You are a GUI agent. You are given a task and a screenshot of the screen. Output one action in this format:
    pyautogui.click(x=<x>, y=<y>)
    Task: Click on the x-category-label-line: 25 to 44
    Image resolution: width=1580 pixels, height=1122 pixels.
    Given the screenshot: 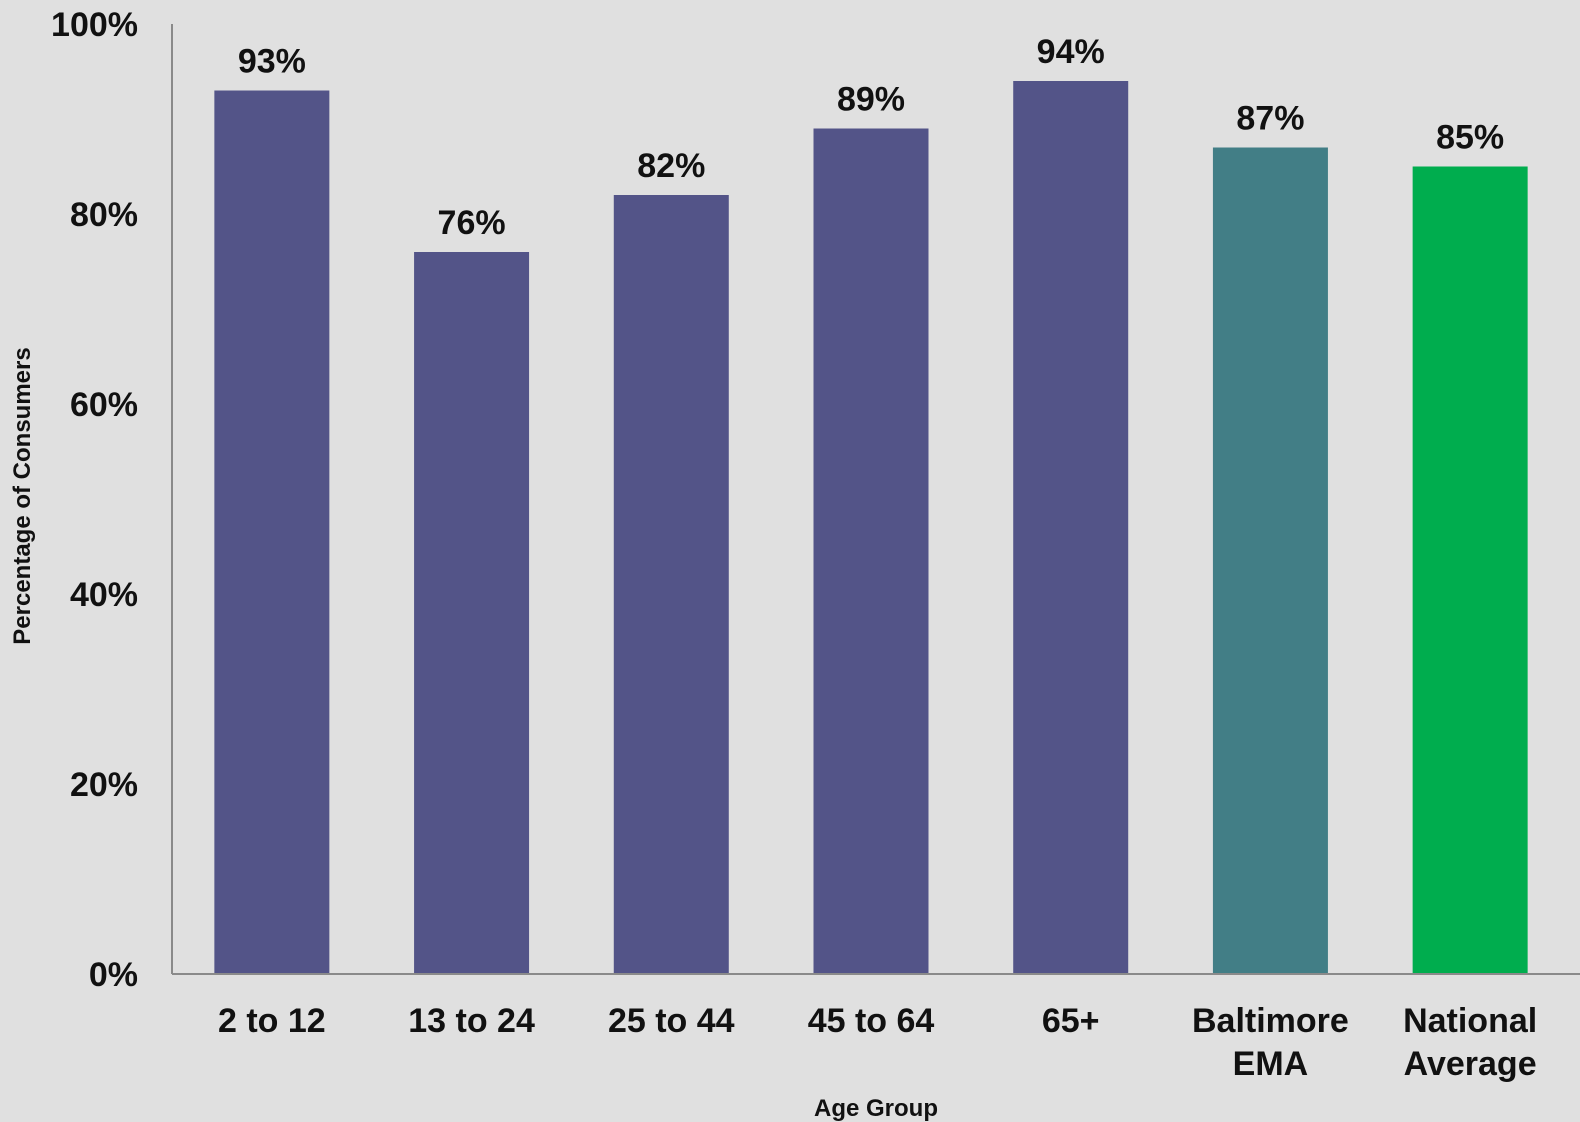 What is the action you would take?
    pyautogui.click(x=671, y=1021)
    